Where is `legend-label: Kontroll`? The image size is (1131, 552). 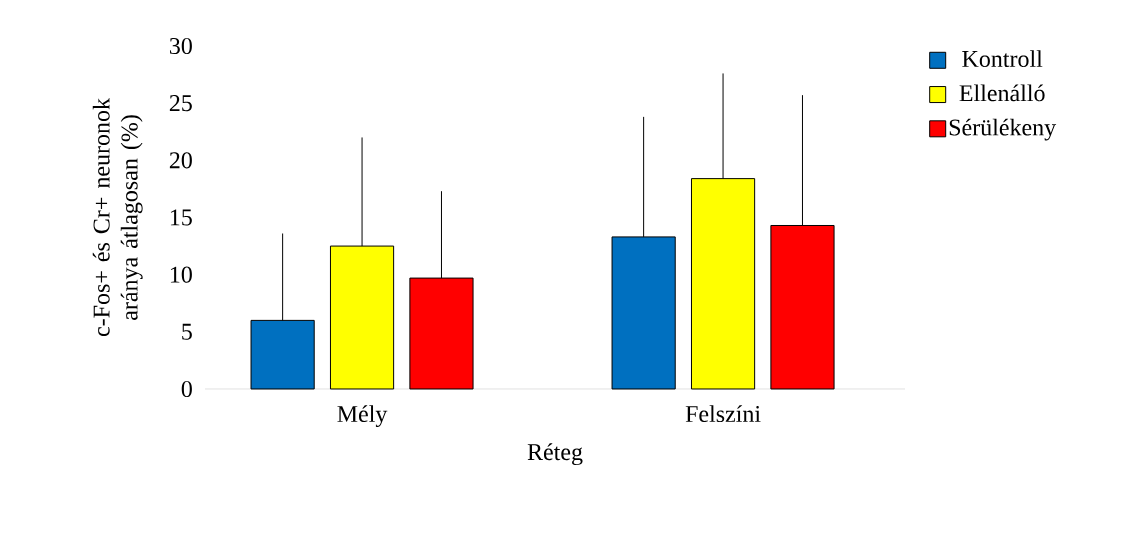 legend-label: Kontroll is located at coordinates (1002, 59).